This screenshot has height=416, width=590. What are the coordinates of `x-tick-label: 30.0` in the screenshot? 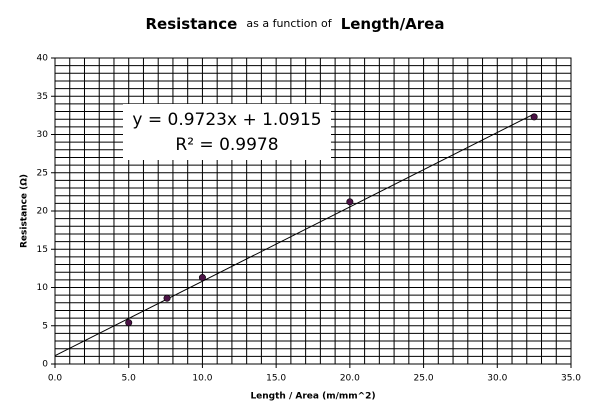 It's located at (497, 379).